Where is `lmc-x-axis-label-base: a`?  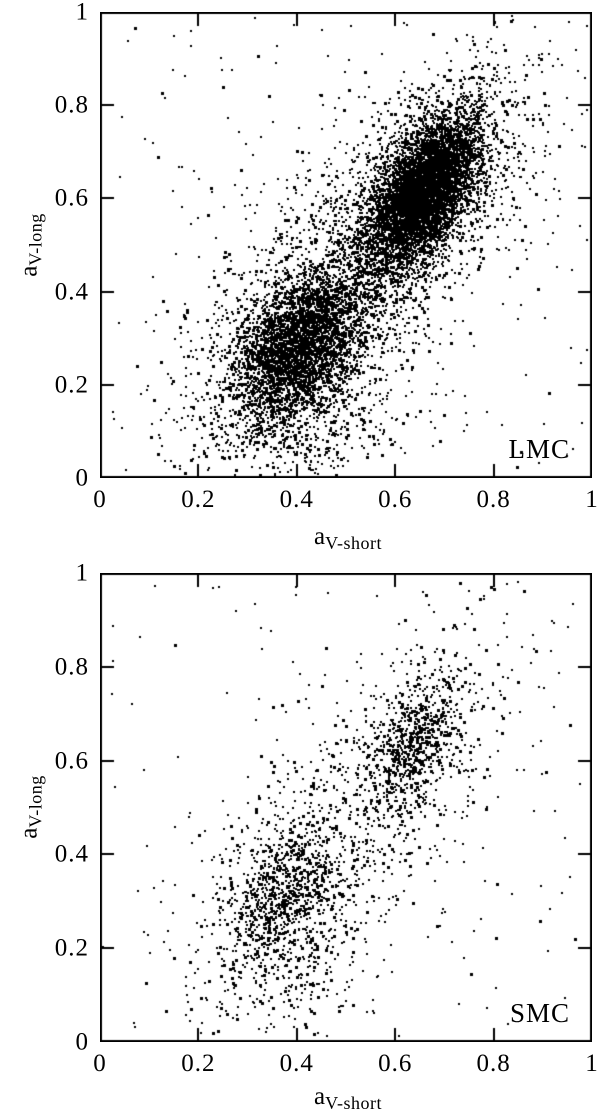 lmc-x-axis-label-base: a is located at coordinates (320, 536).